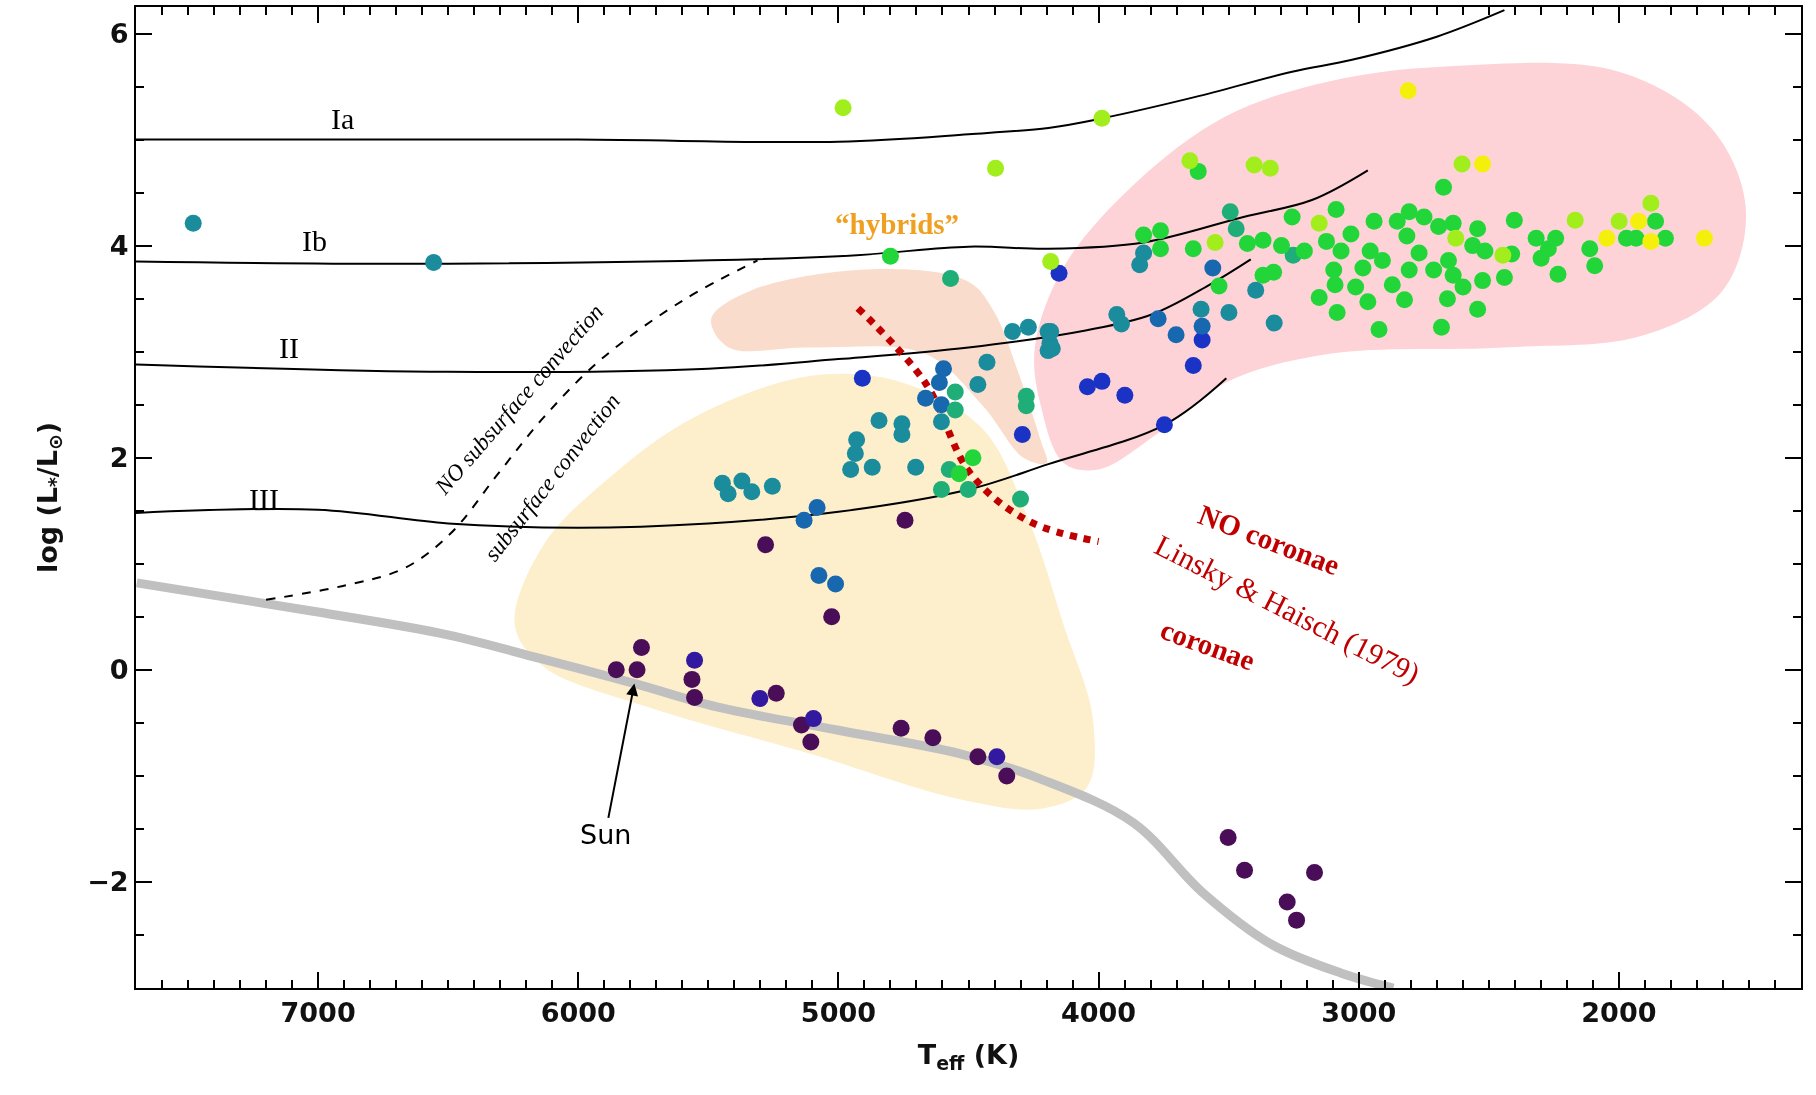 This screenshot has width=1816, height=1095. I want to click on annotation: “hybrids”, so click(897, 224).